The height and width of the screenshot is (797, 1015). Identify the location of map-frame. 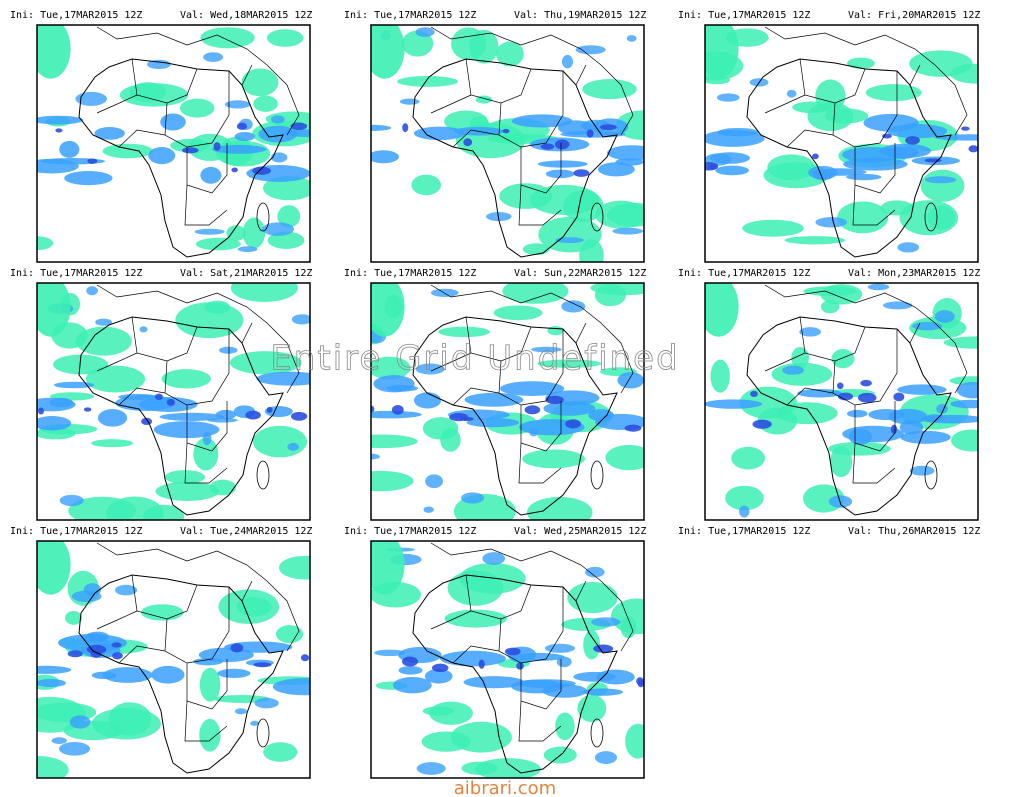
(173, 401).